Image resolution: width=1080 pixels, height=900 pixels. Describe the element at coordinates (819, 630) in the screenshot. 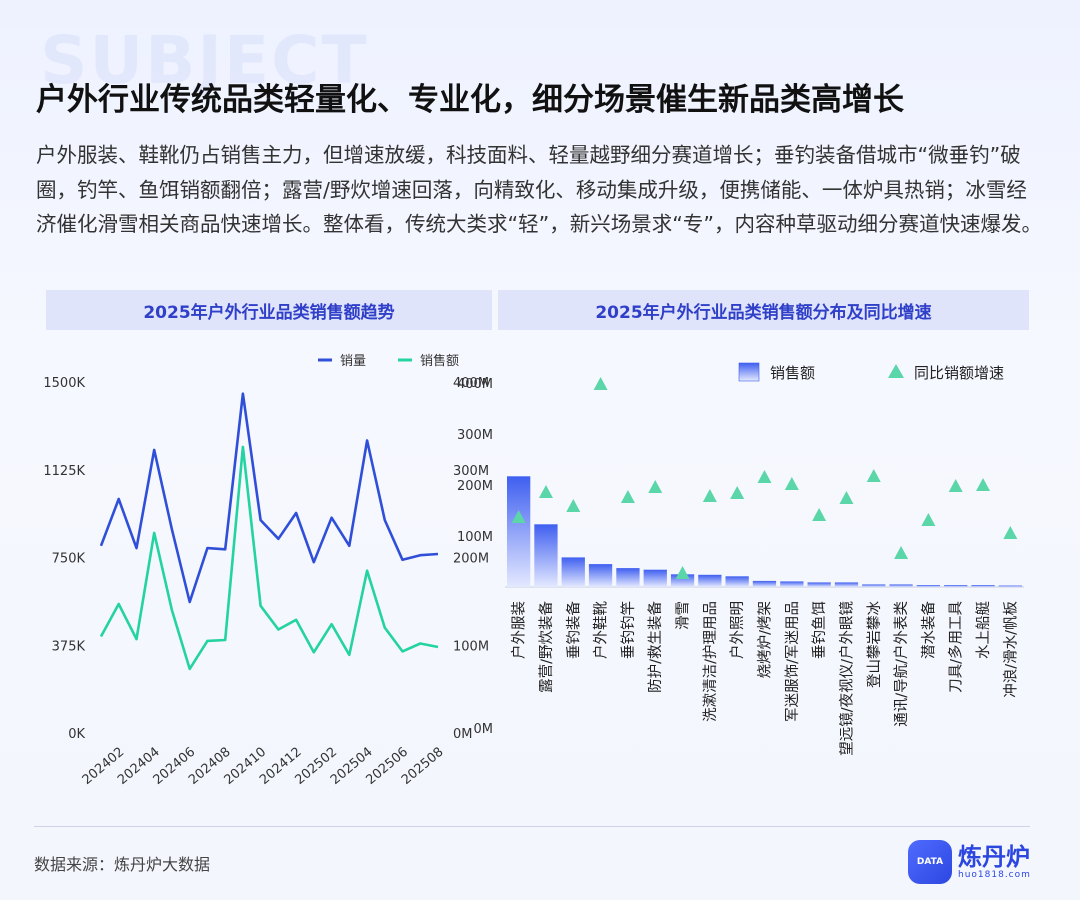

I see `category-label: 垂钓鱼饵` at that location.